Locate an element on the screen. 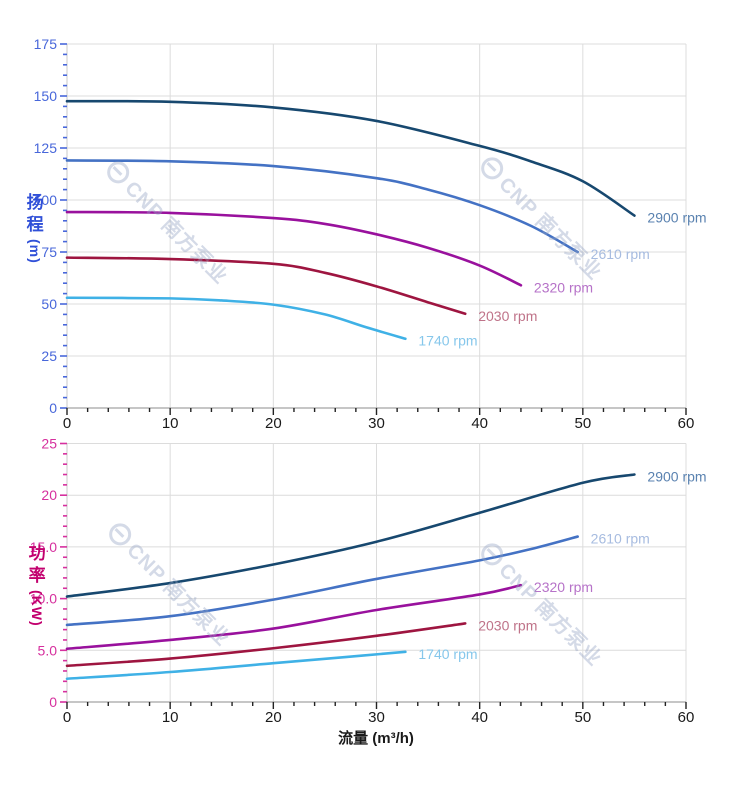  head-x-tick-label: 20 is located at coordinates (273, 423).